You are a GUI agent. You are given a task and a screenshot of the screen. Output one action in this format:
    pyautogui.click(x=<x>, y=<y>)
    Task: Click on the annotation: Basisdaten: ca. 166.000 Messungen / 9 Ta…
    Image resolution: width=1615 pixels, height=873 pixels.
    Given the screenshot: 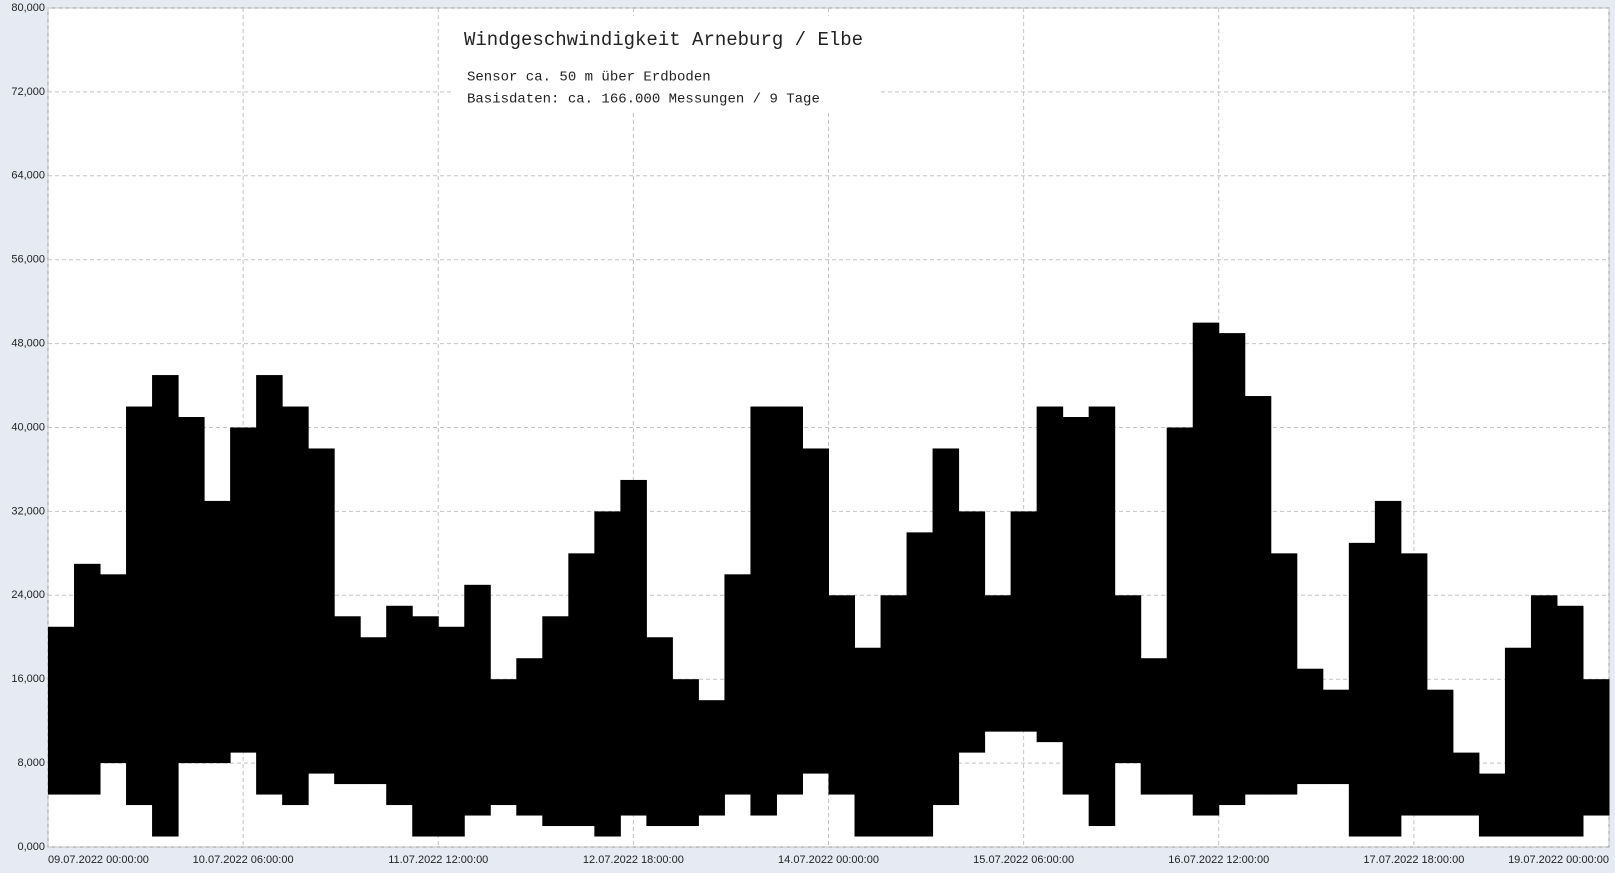 What is the action you would take?
    pyautogui.click(x=643, y=100)
    